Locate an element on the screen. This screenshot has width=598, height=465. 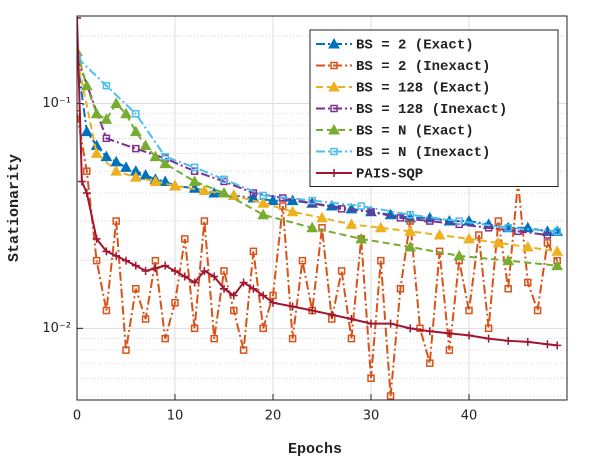
x-tick-label: 20 is located at coordinates (273, 416).